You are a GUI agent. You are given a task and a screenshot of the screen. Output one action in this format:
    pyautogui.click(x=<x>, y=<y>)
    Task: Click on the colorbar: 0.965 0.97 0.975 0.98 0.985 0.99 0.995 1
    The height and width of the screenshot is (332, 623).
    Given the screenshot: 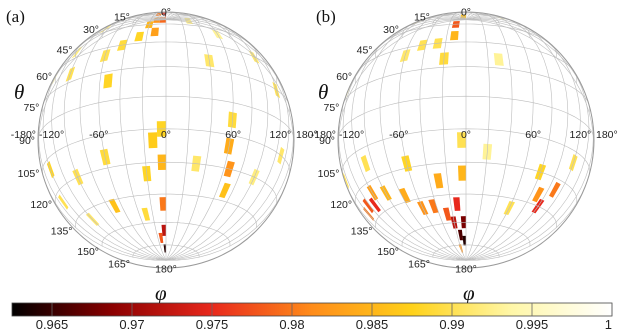 What is the action you would take?
    pyautogui.click(x=312, y=317)
    